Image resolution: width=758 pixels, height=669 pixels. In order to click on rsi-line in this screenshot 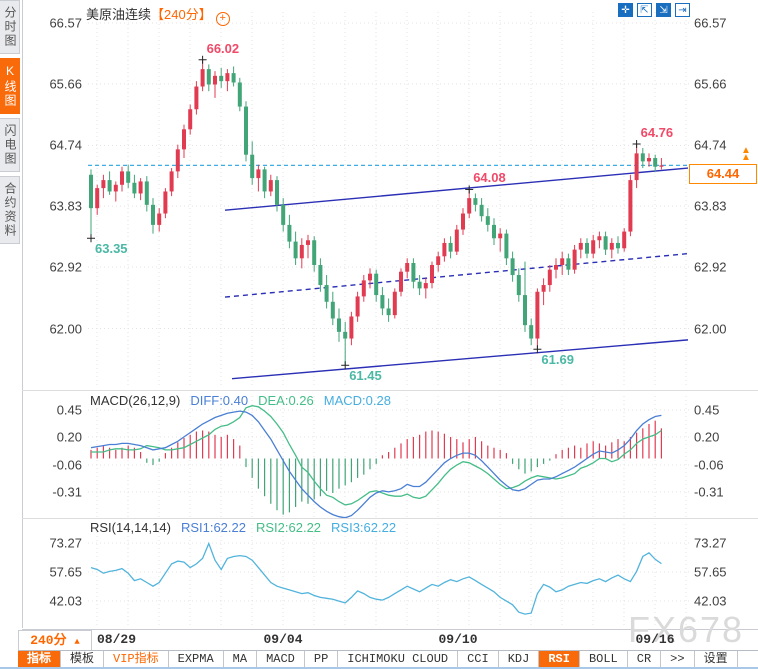, I will do `click(376, 578)`.